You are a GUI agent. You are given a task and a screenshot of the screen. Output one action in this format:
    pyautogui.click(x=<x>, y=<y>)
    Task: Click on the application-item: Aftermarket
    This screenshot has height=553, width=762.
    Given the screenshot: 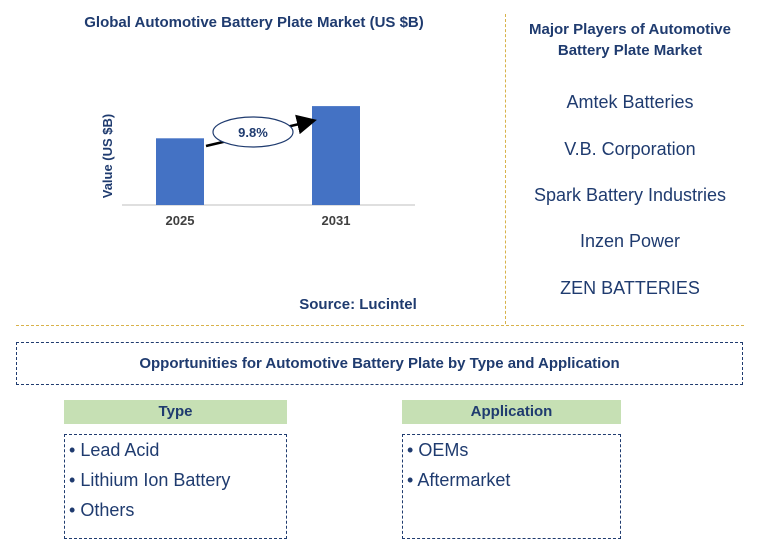 What is the action you would take?
    pyautogui.click(x=513, y=484)
    